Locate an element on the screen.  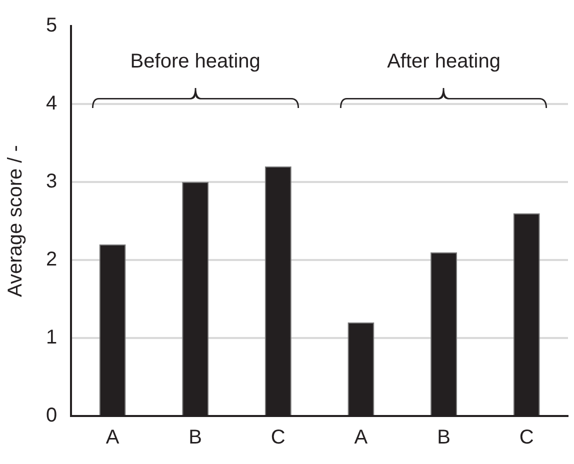
y-tick-label: 1 is located at coordinates (52, 337).